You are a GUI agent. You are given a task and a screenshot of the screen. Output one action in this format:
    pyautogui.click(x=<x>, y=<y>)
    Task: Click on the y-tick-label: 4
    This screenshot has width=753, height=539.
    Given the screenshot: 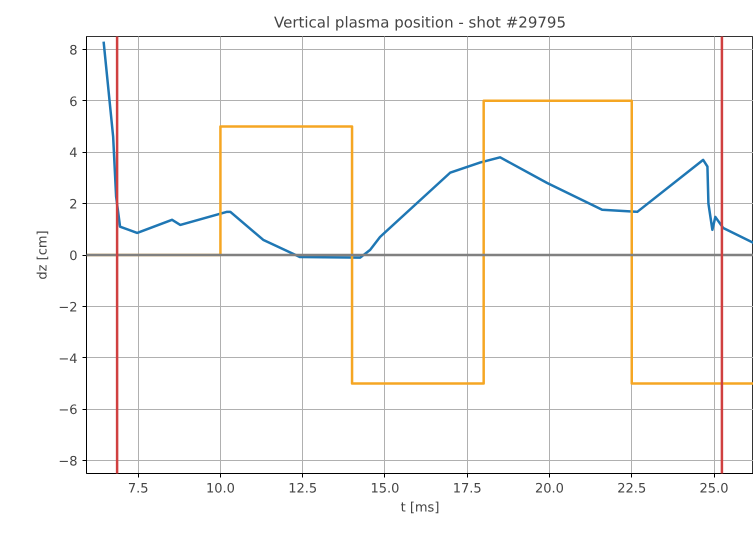 What is the action you would take?
    pyautogui.click(x=73, y=154)
    